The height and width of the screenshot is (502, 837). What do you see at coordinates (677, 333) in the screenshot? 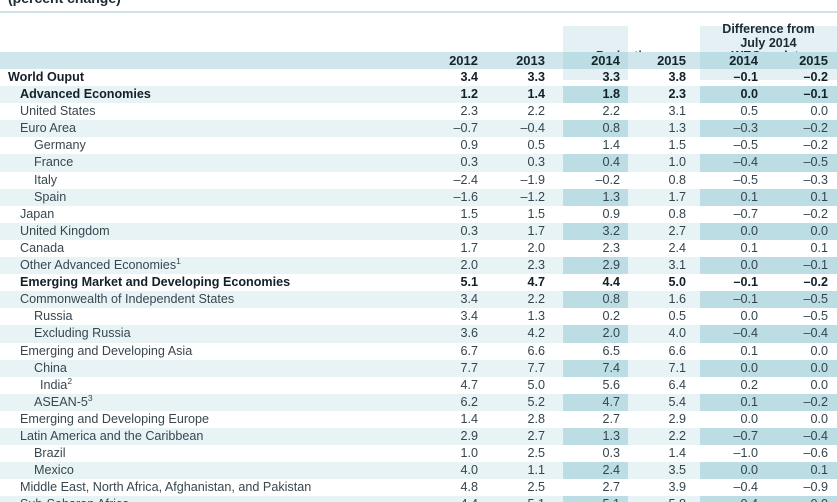
I see `table-cell-value: 4.0` at bounding box center [677, 333].